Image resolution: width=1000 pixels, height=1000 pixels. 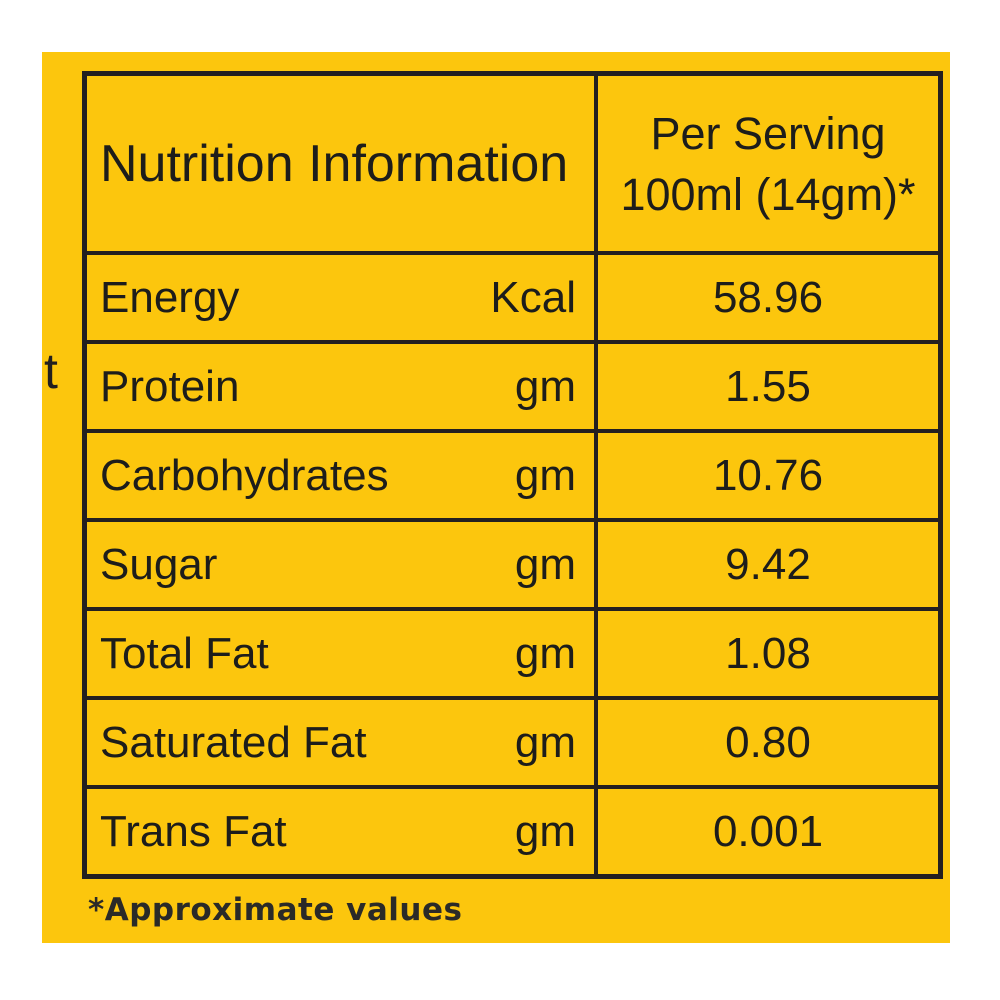 What do you see at coordinates (768, 297) in the screenshot?
I see `nutrient-value: 58.96` at bounding box center [768, 297].